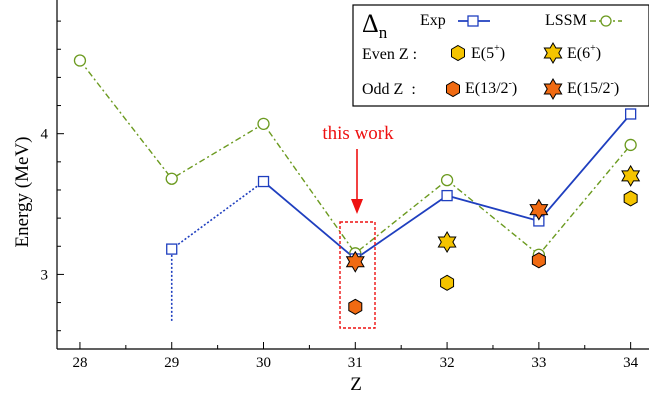  I want to click on x-tick-label: 30, so click(263, 363).